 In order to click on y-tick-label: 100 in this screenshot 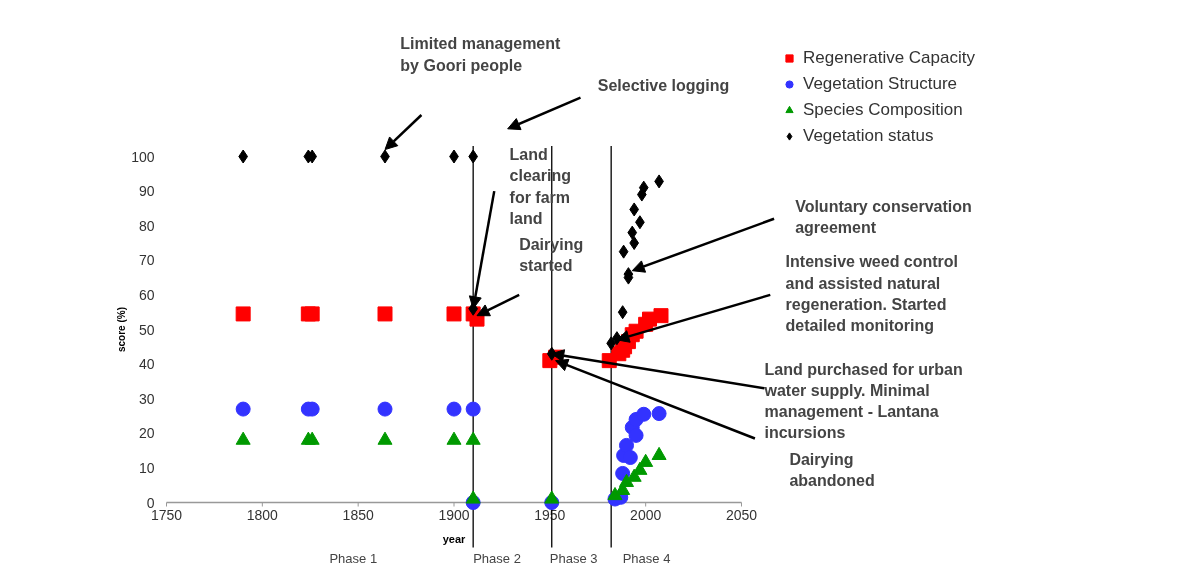, I will do `click(143, 156)`.